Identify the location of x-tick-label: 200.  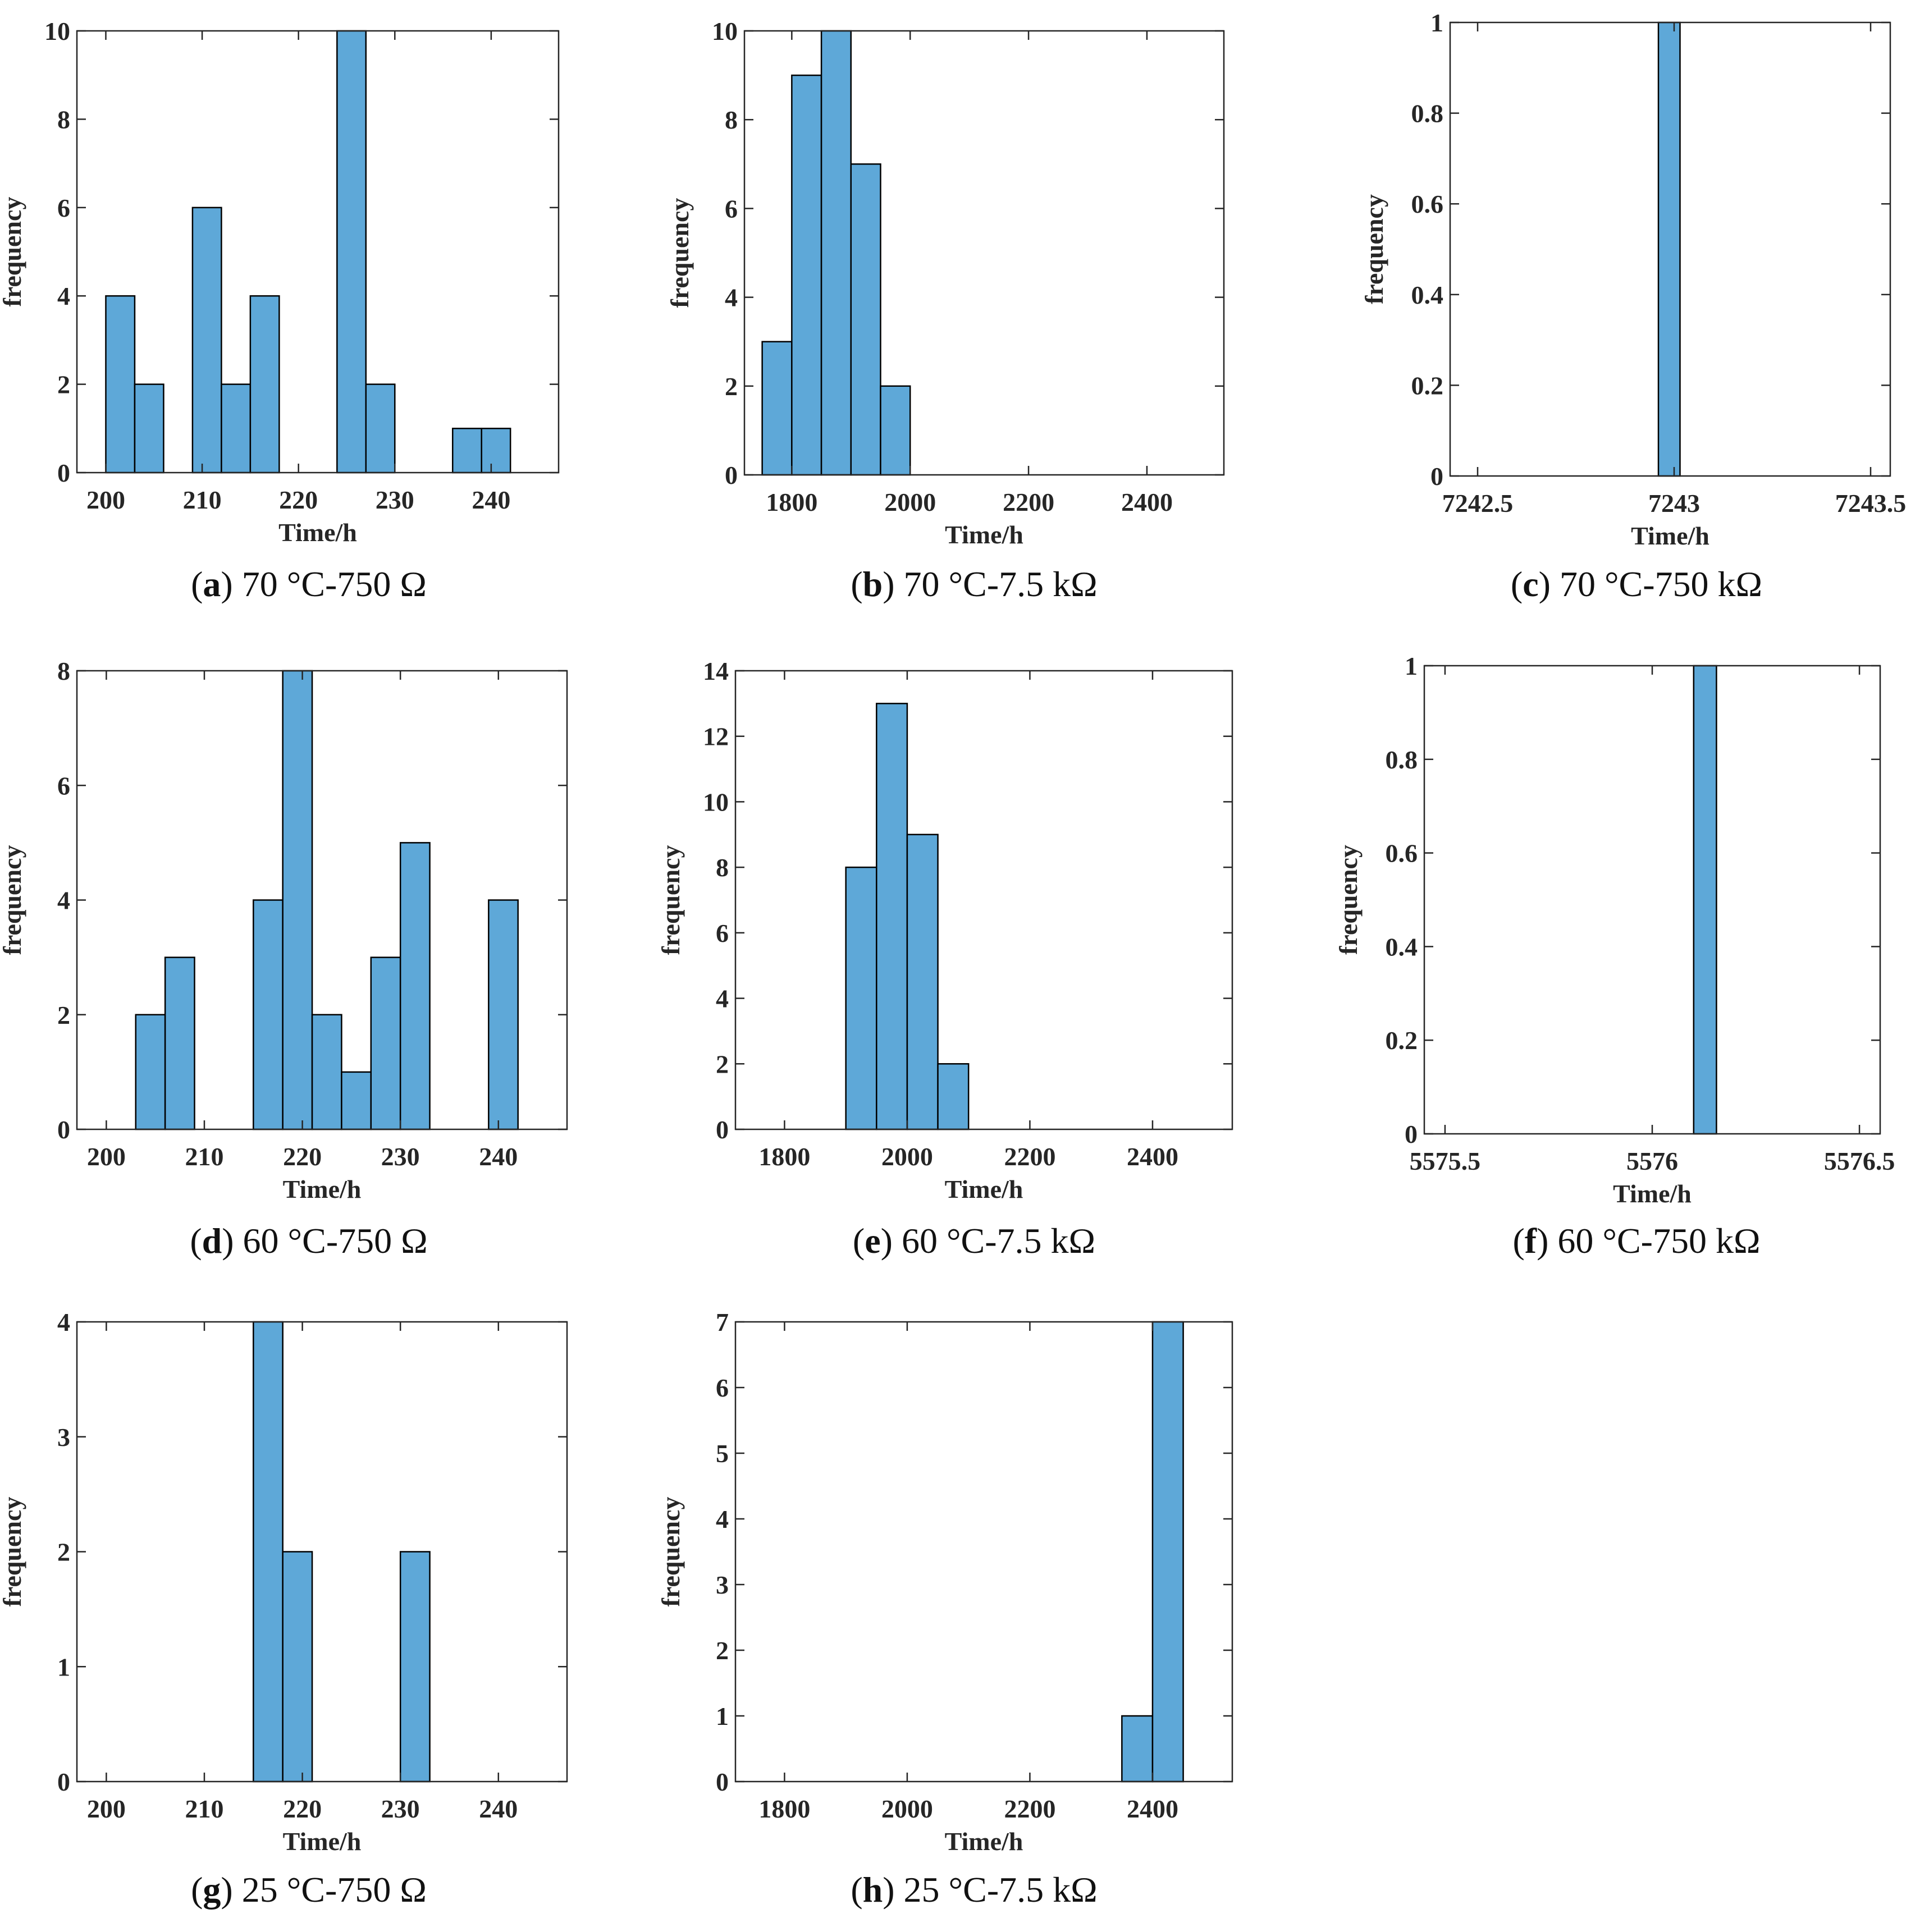
(106, 1808).